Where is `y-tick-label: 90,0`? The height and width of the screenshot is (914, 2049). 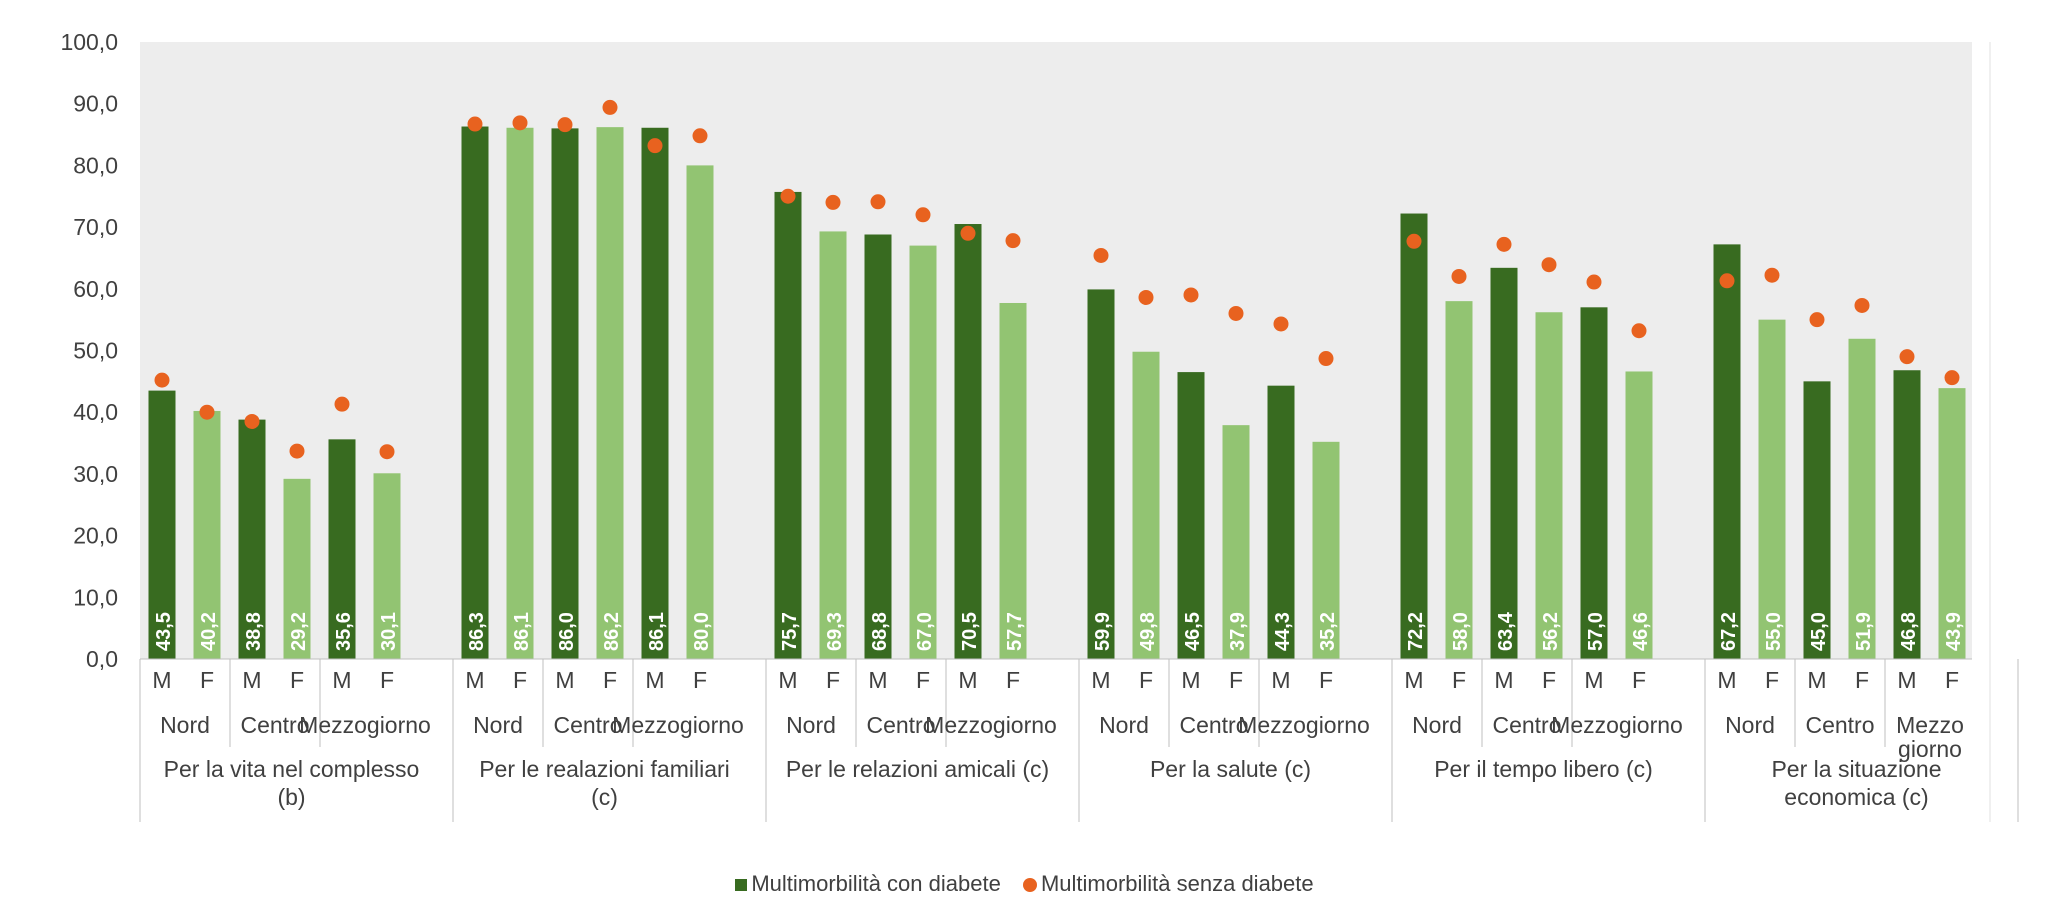 y-tick-label: 90,0 is located at coordinates (95, 104).